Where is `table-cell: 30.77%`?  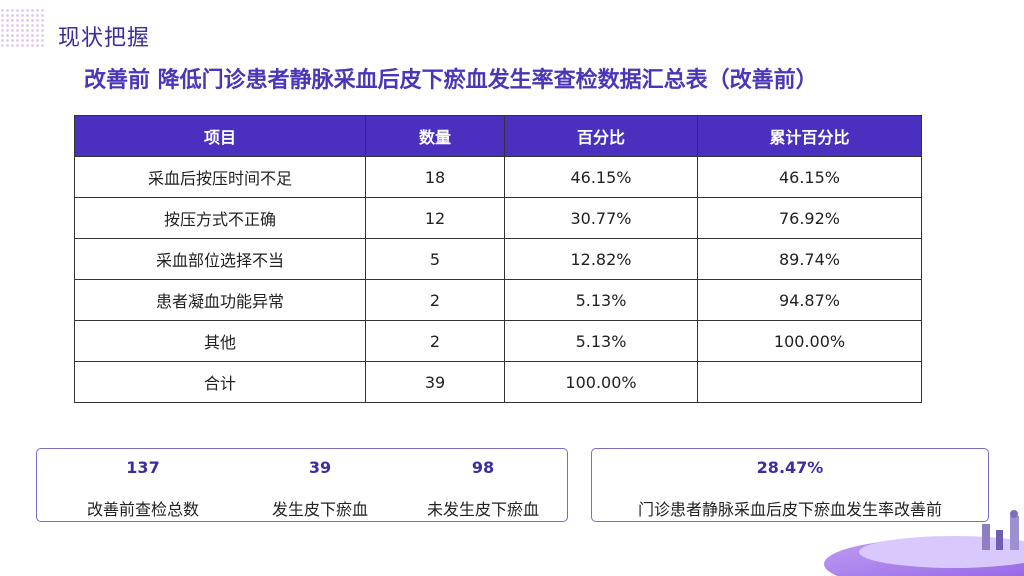 table-cell: 30.77% is located at coordinates (601, 218).